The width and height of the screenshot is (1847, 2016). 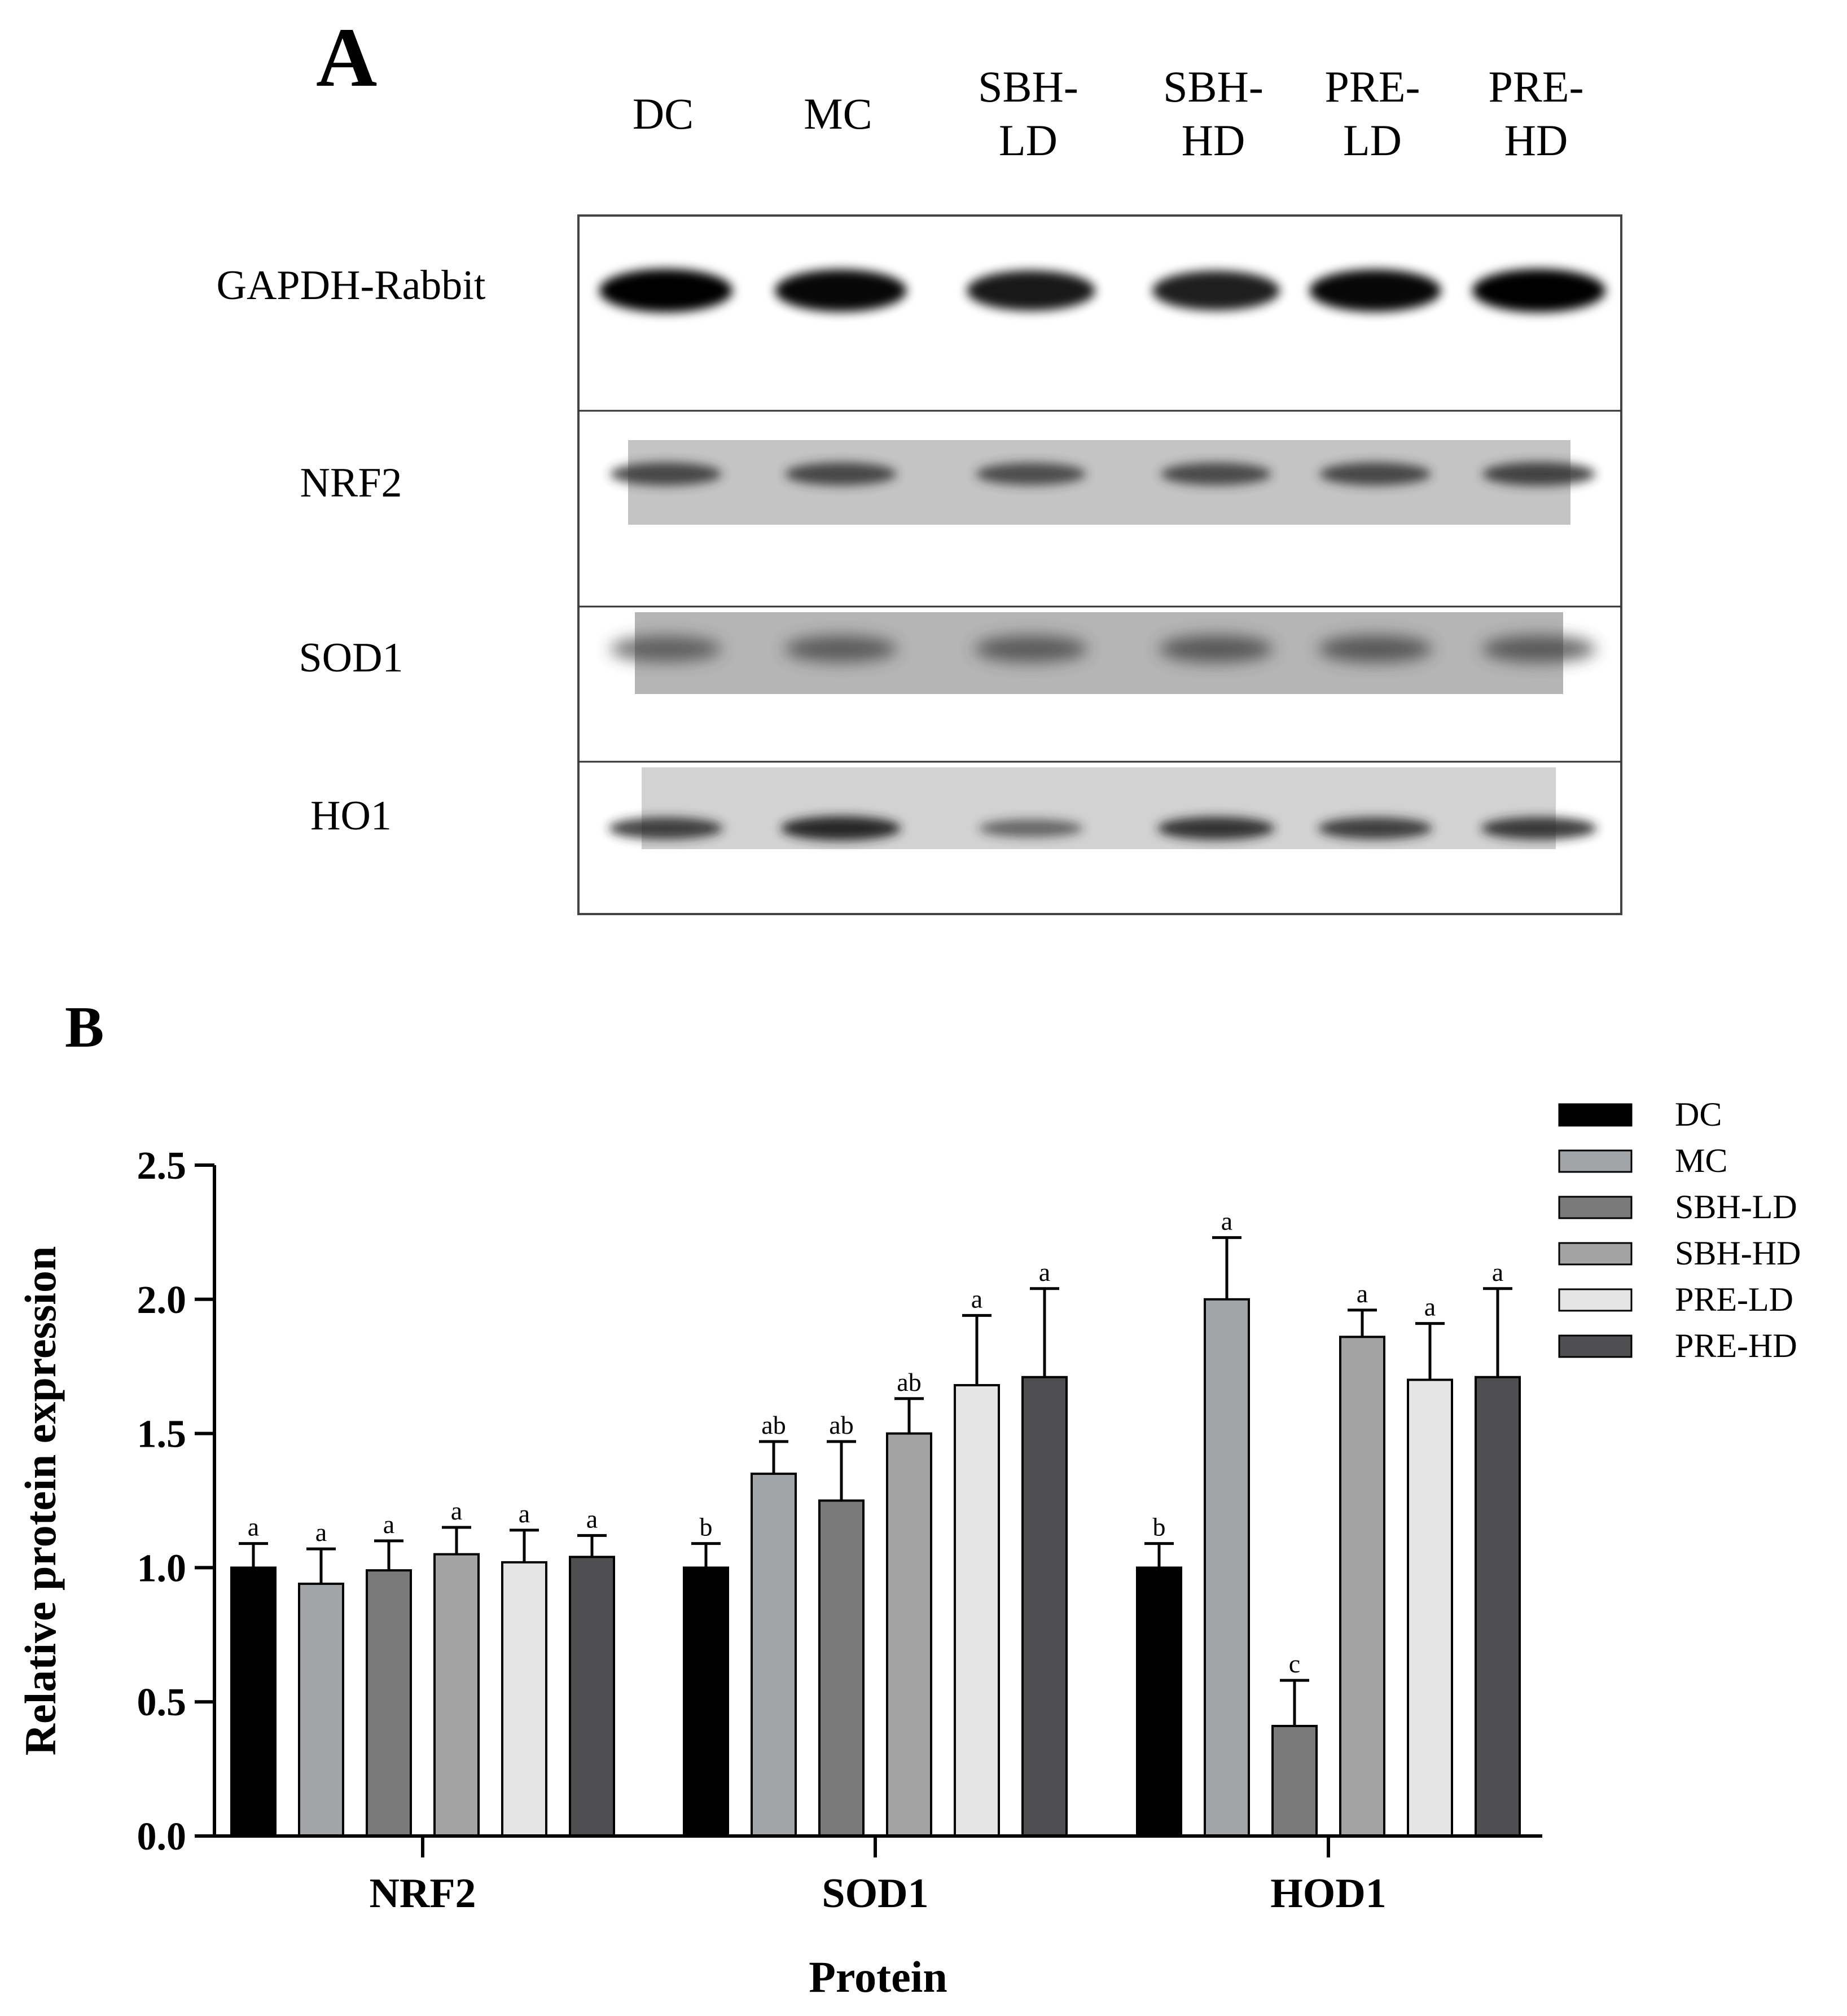 What do you see at coordinates (351, 816) in the screenshot?
I see `blot-name: HO1` at bounding box center [351, 816].